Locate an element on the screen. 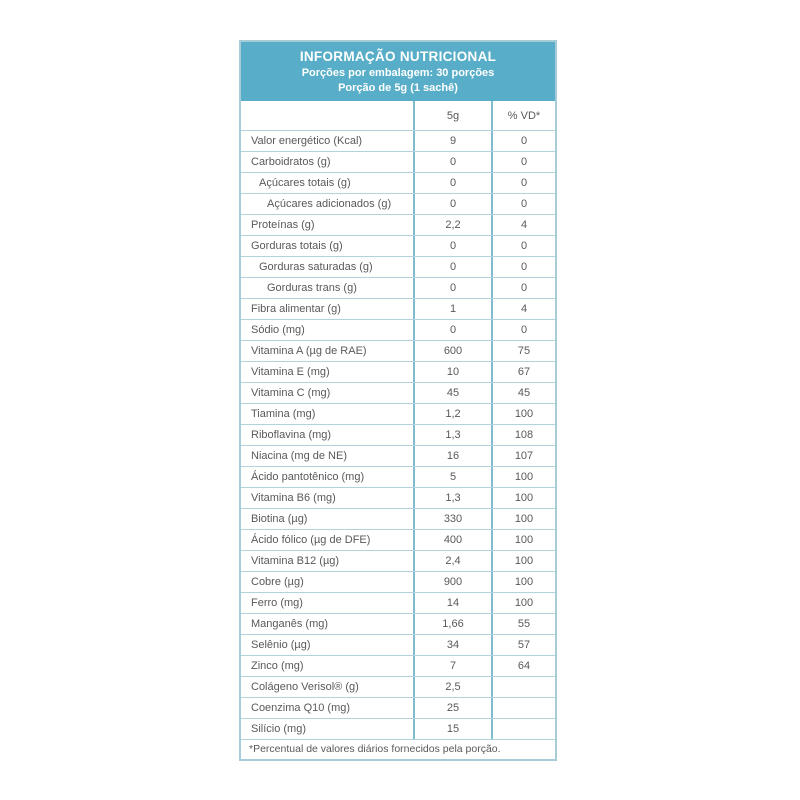  amount-value: 2,4 is located at coordinates (453, 561).